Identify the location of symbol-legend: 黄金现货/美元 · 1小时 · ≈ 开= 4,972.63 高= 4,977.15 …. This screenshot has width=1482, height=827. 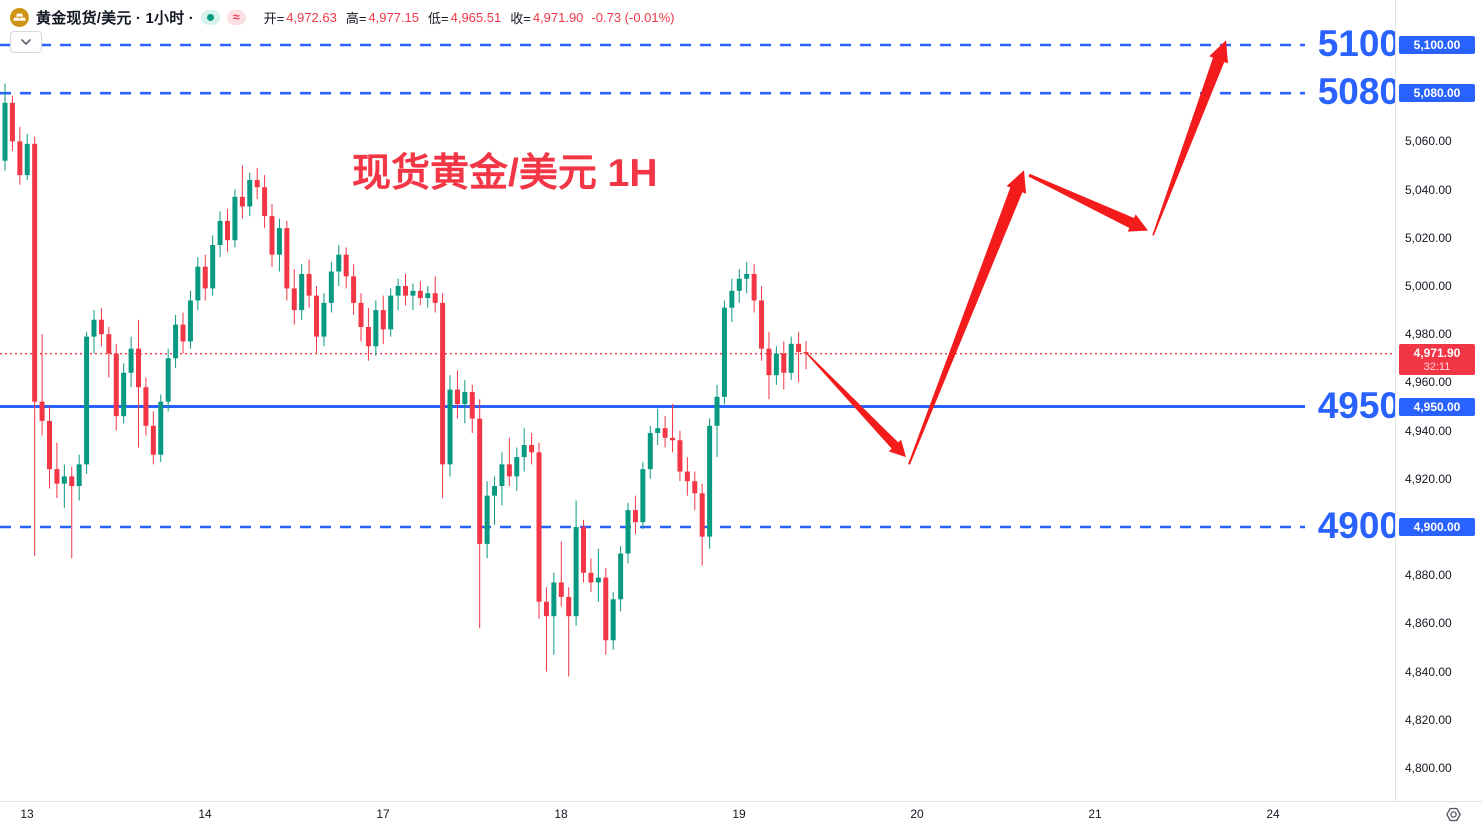
(342, 17).